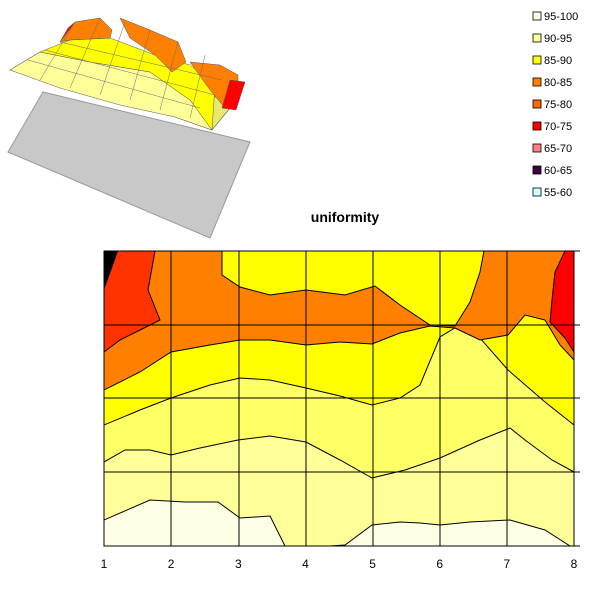 Image resolution: width=600 pixels, height=600 pixels. What do you see at coordinates (561, 17) in the screenshot?
I see `legend-label: 95-100` at bounding box center [561, 17].